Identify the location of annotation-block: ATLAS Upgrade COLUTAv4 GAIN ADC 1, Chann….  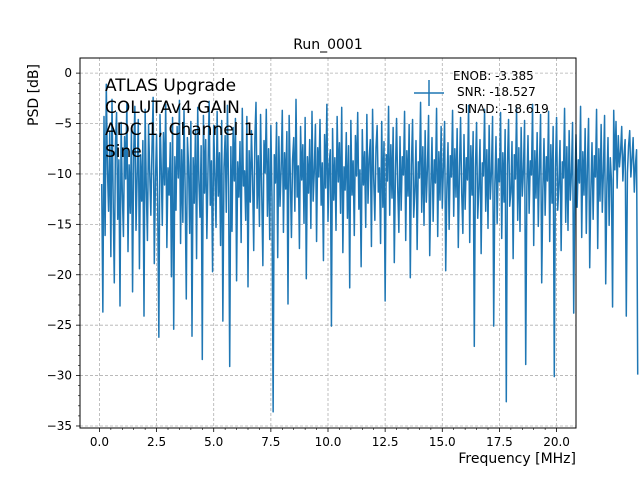
(180, 119).